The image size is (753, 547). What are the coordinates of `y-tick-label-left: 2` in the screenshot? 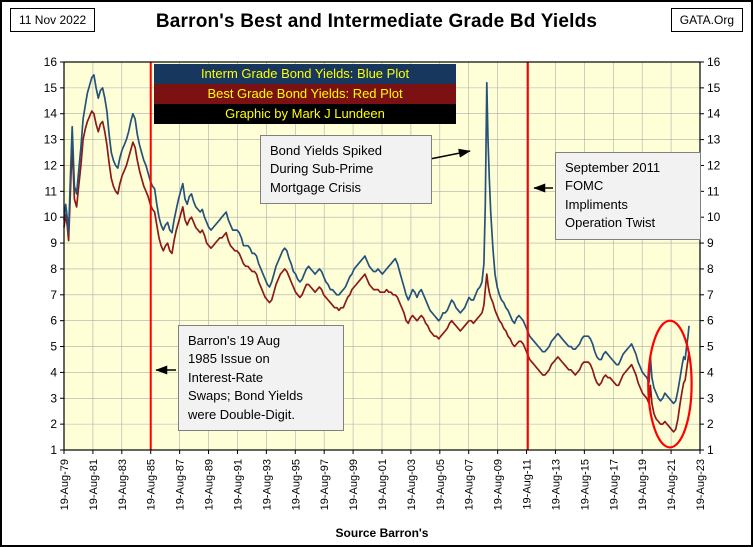 It's located at (53, 424).